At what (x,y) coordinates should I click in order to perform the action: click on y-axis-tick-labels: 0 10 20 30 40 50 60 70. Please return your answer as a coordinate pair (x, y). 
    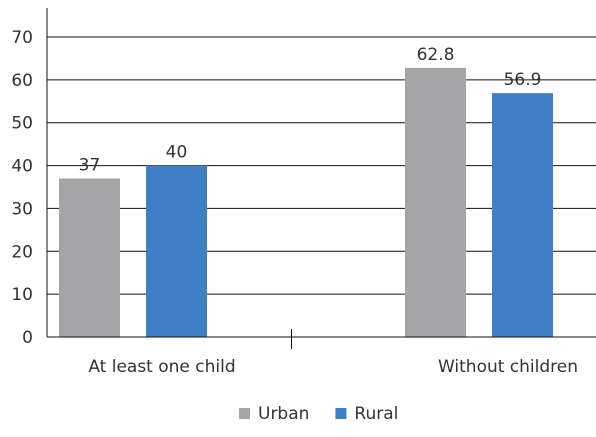
    Looking at the image, I should click on (22, 188).